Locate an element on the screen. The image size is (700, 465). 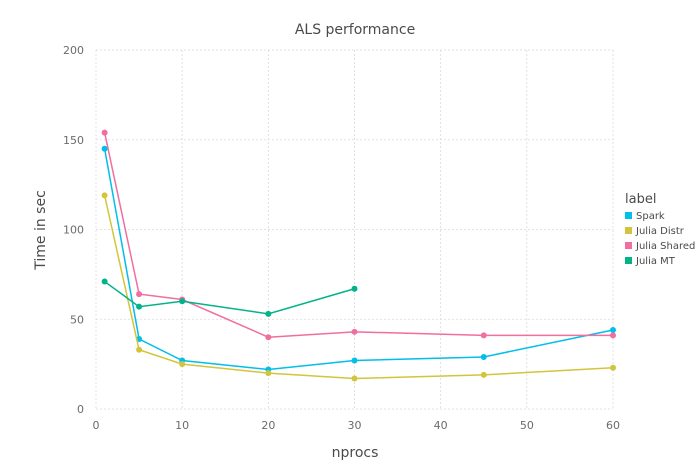
x-tick-label: 40 is located at coordinates (441, 425).